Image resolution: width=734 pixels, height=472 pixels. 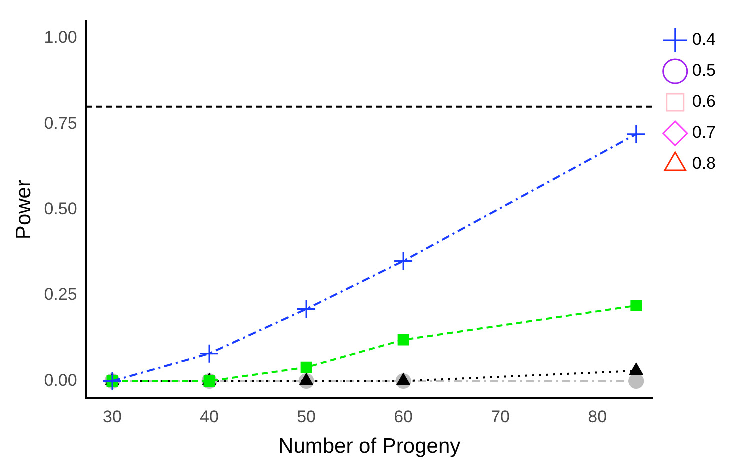 What do you see at coordinates (209, 416) in the screenshot?
I see `x-tick-label: 40` at bounding box center [209, 416].